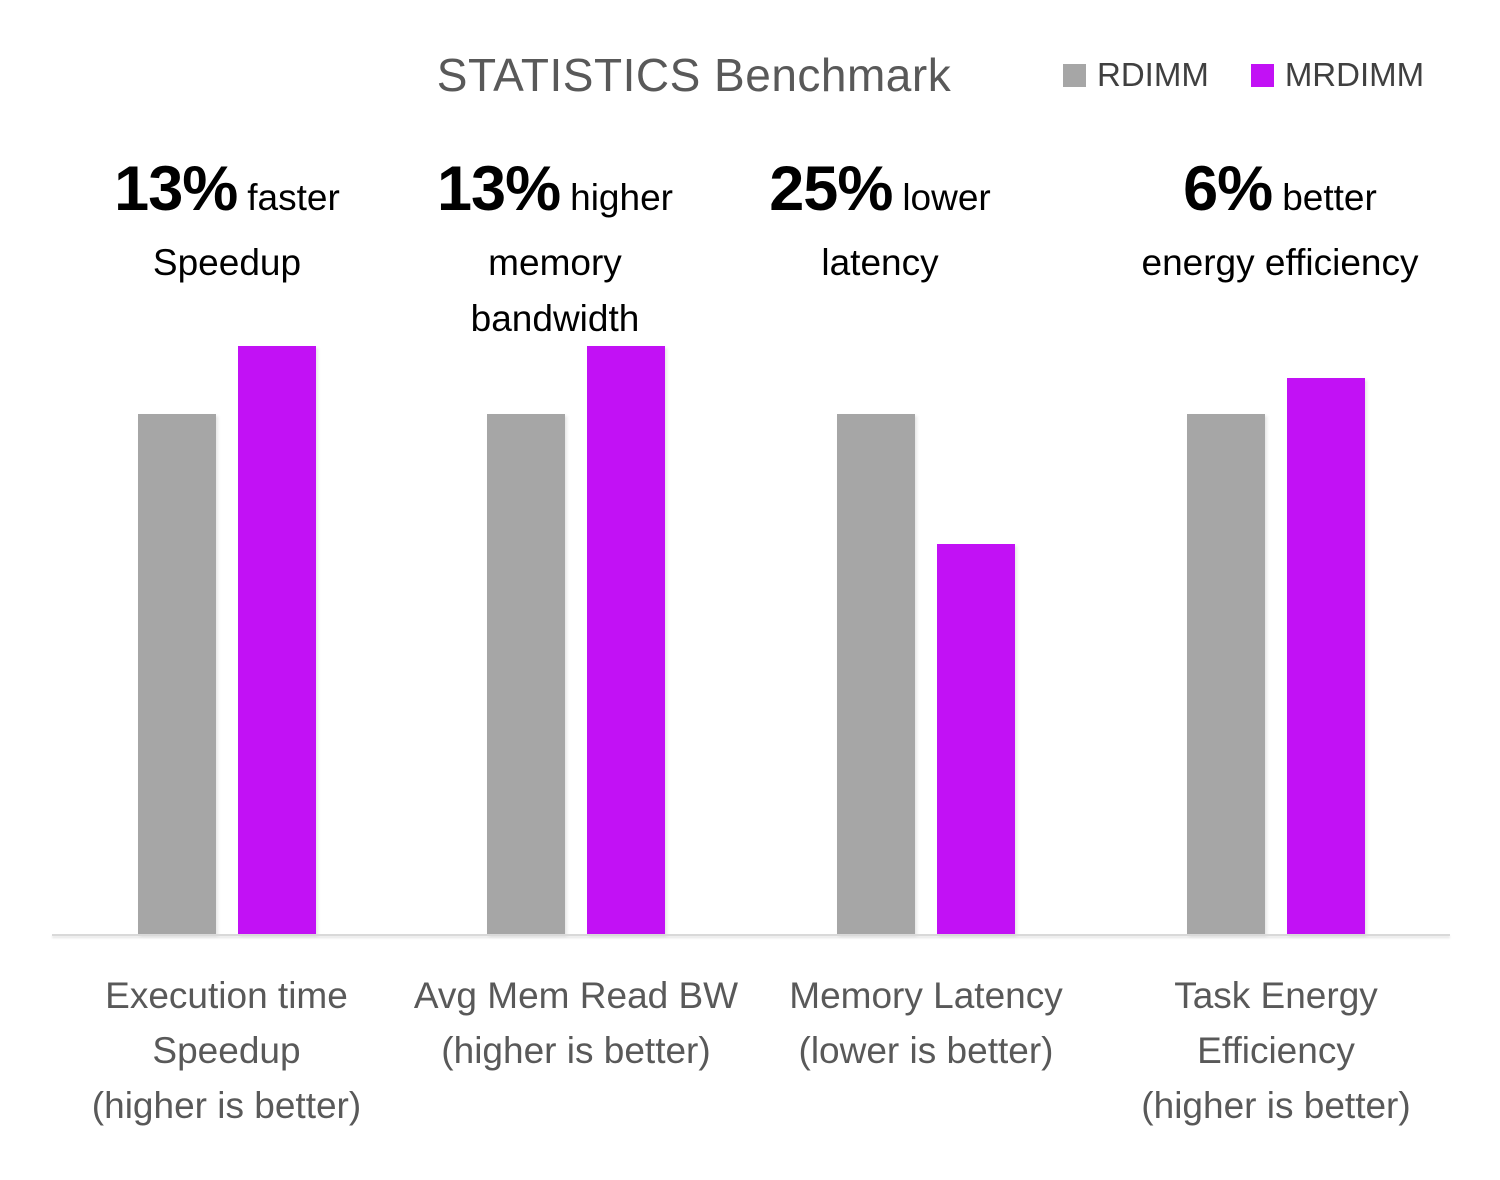 The height and width of the screenshot is (1180, 1500). Describe the element at coordinates (226, 995) in the screenshot. I see `category-label-line: Execution time` at that location.